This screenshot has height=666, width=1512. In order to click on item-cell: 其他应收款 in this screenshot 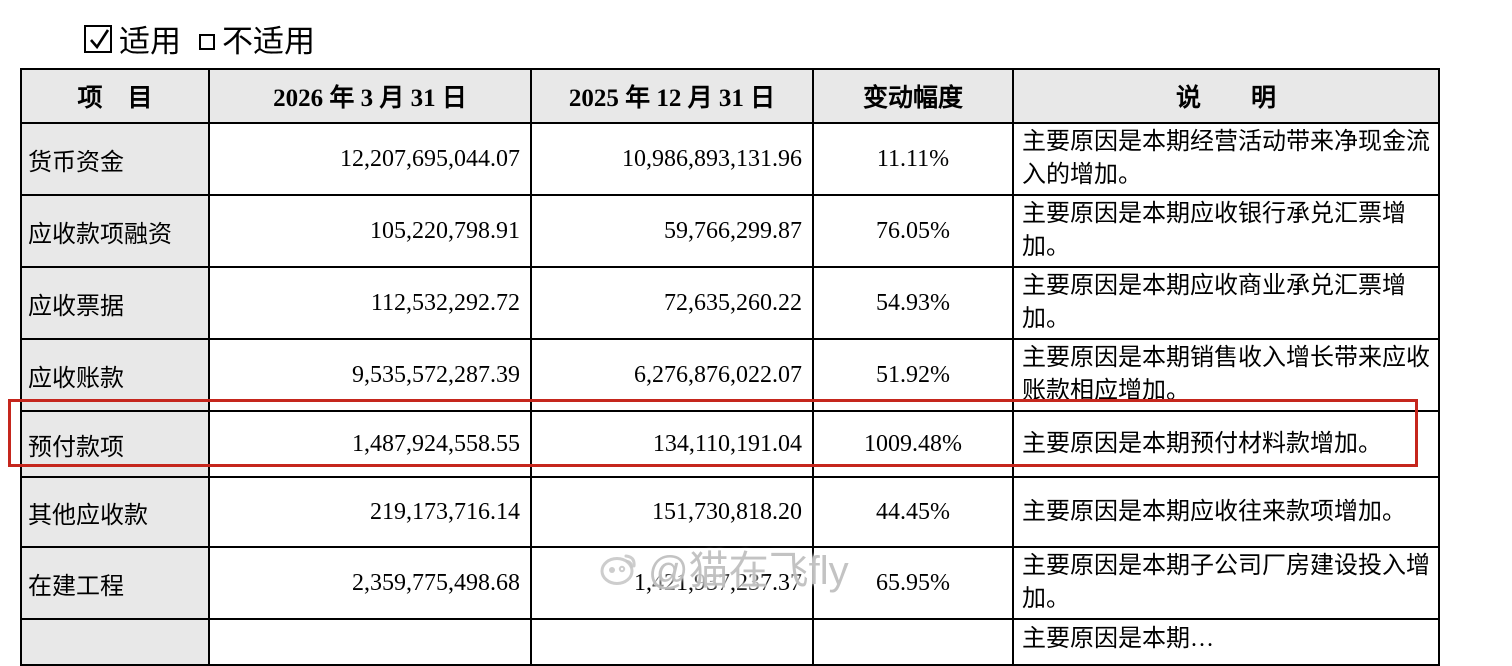, I will do `click(115, 512)`.